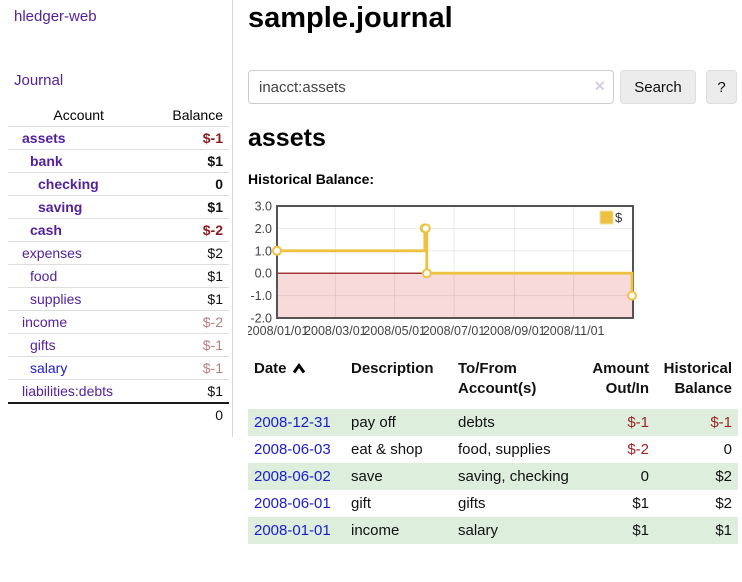 The height and width of the screenshot is (582, 742). Describe the element at coordinates (55, 16) in the screenshot. I see `app-title-link: hledger-web` at that location.